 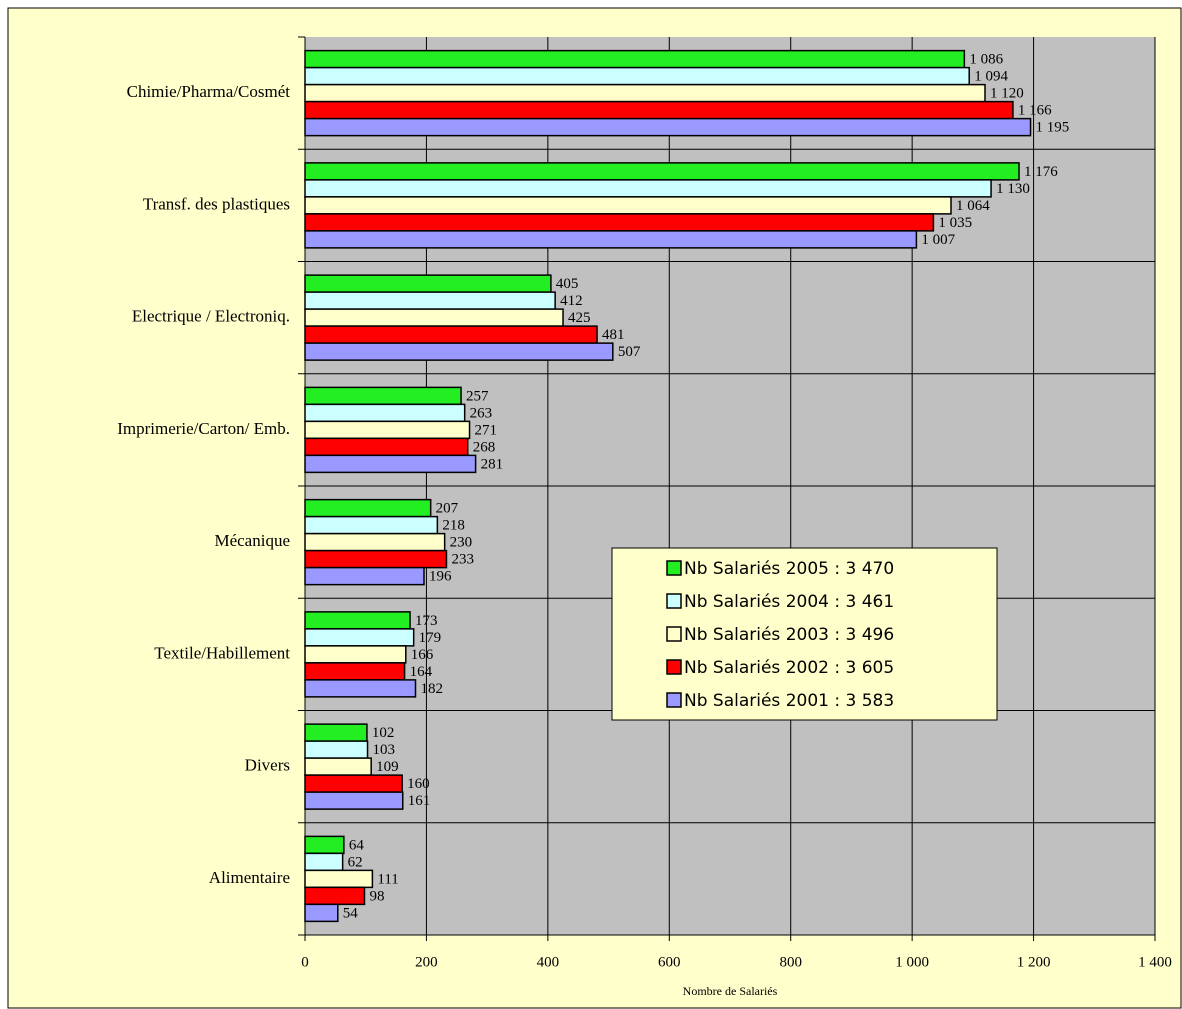 I want to click on data-label: 161, so click(x=419, y=801).